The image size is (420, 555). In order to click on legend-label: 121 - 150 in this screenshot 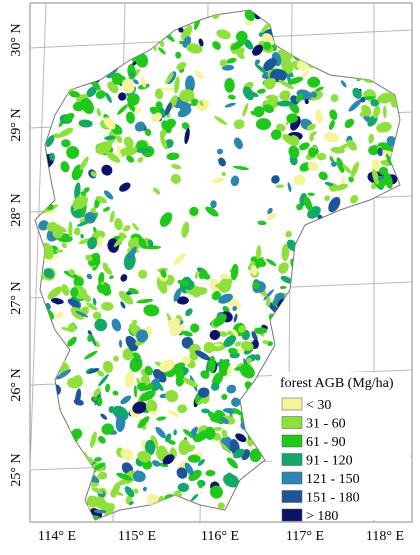, I will do `click(333, 479)`.